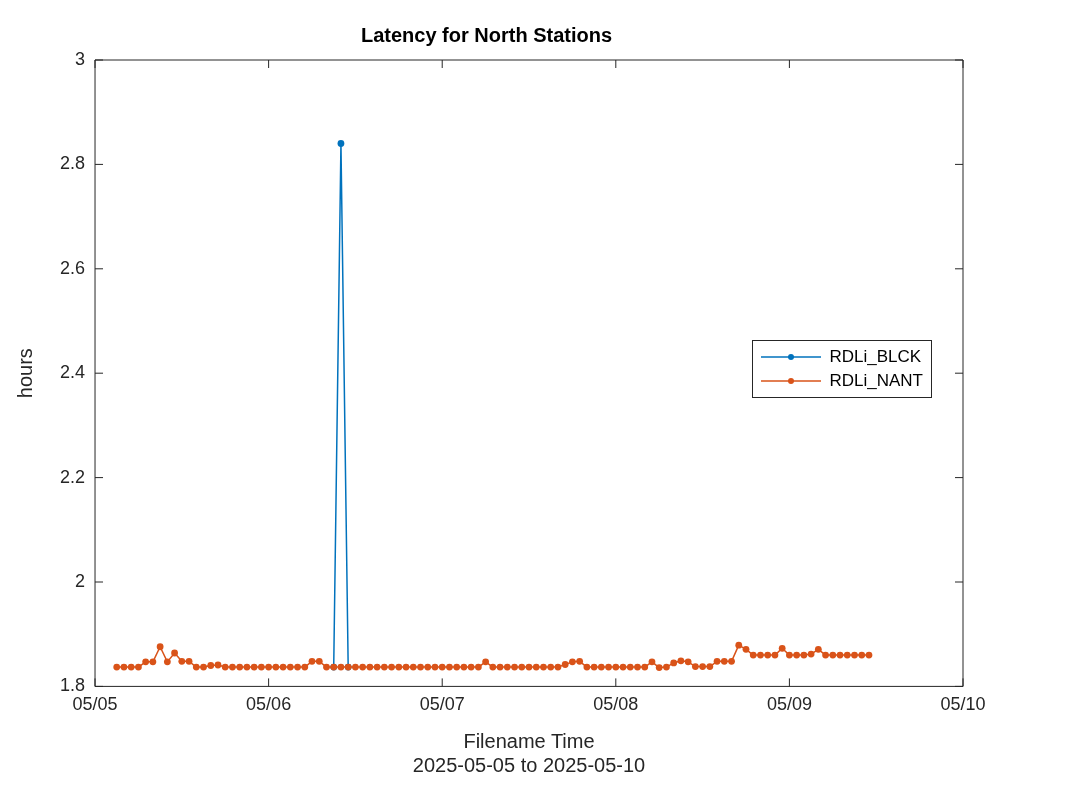  What do you see at coordinates (876, 381) in the screenshot?
I see `legend-label: RDLi_NANT` at bounding box center [876, 381].